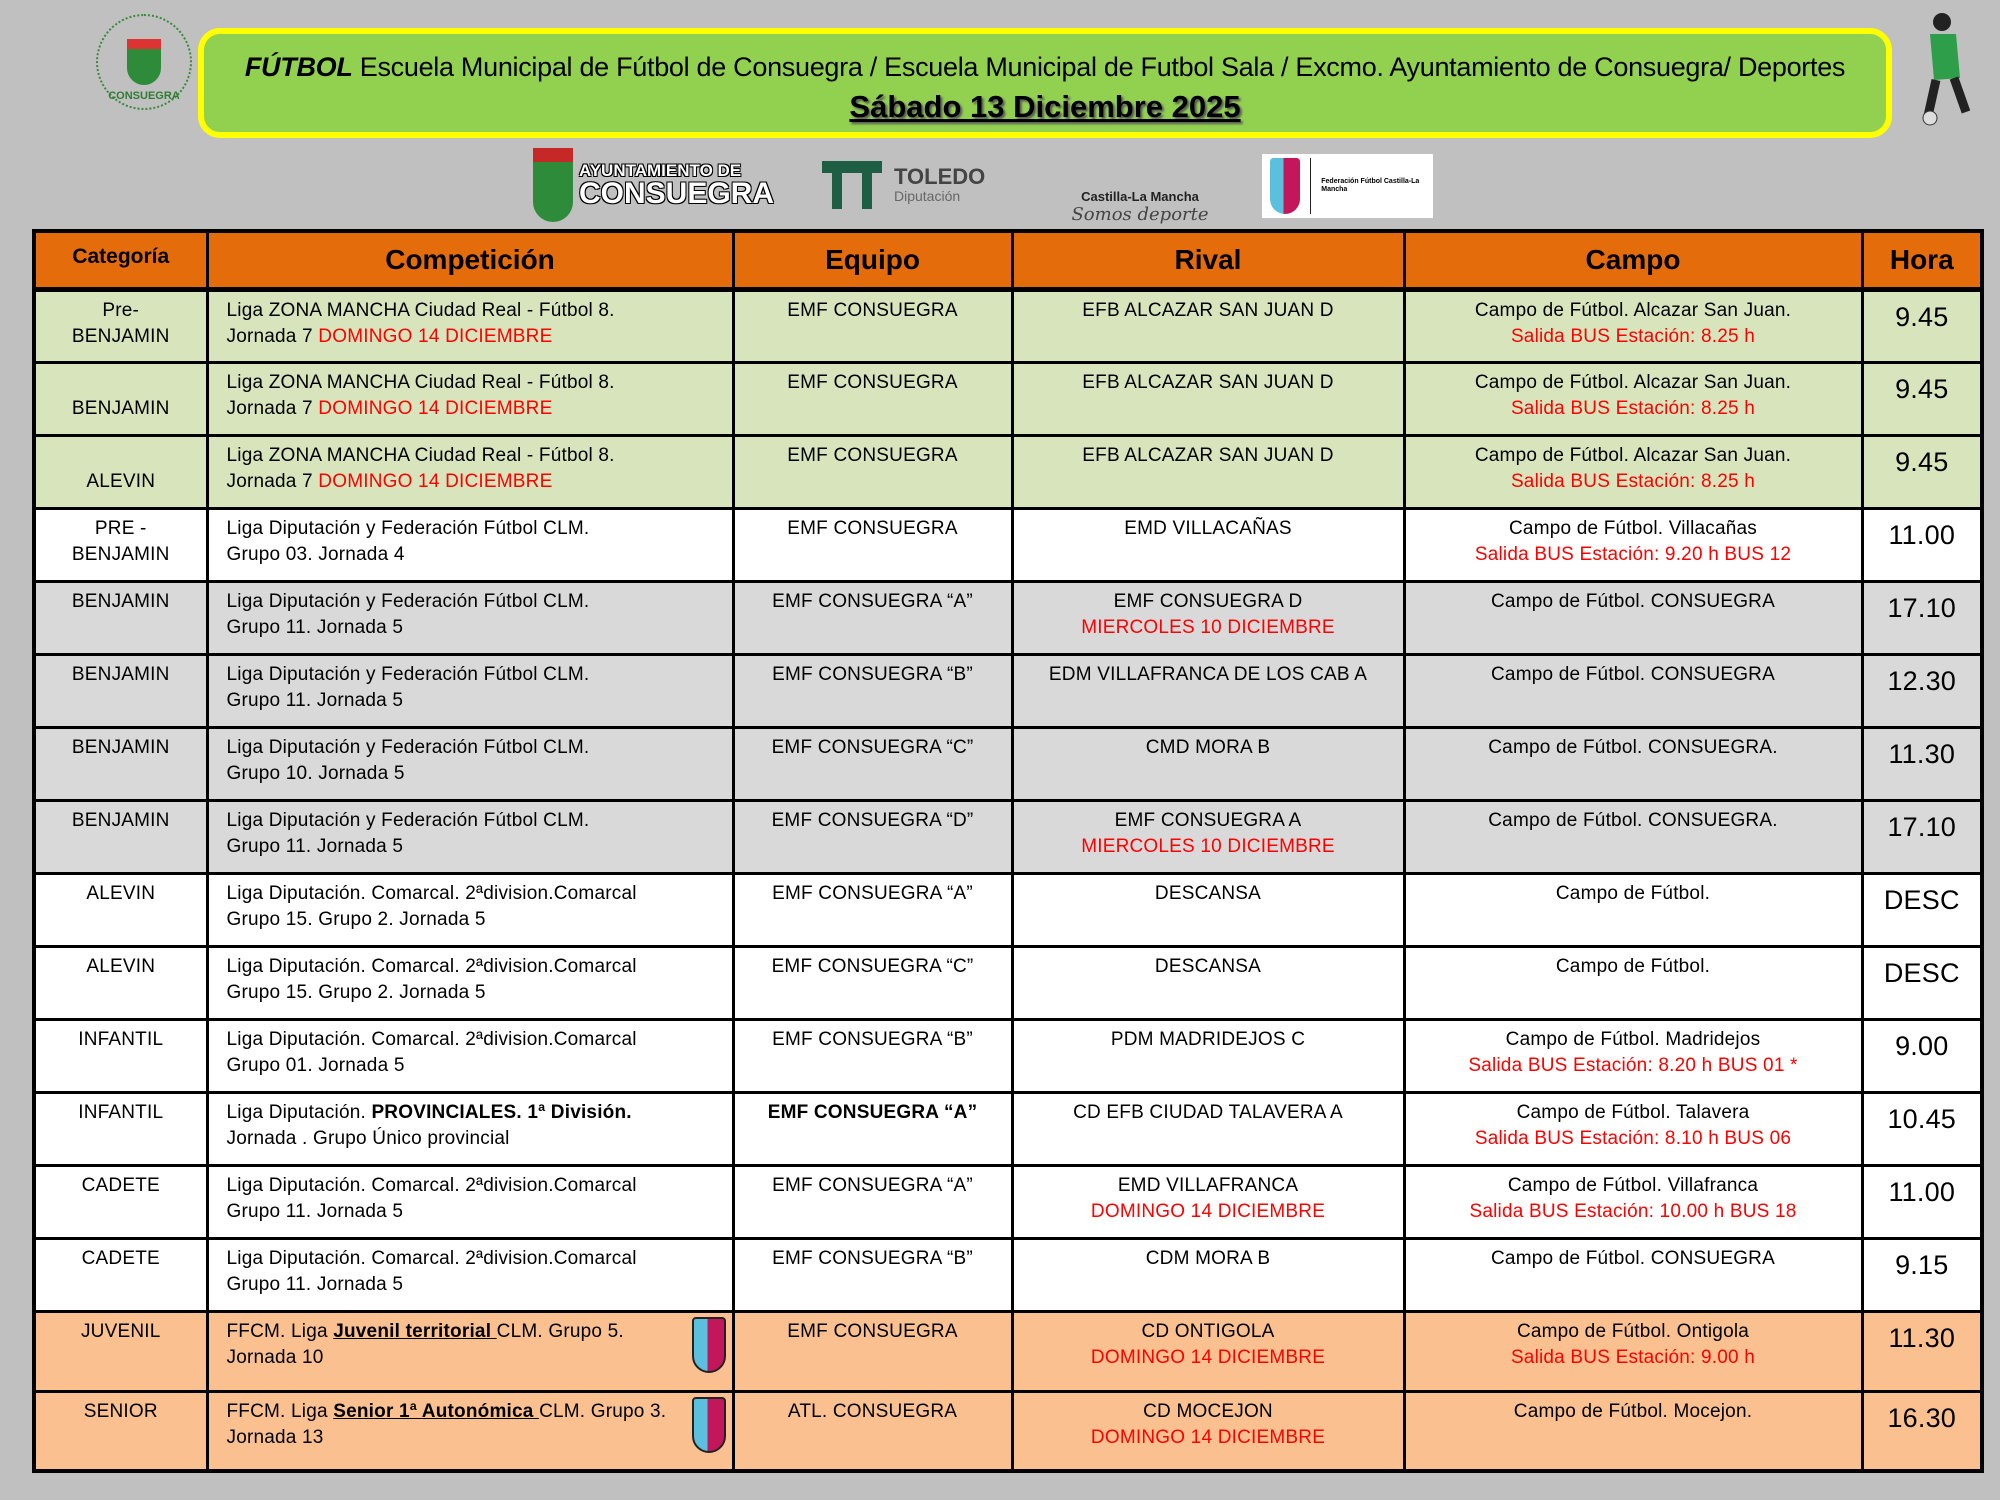 The height and width of the screenshot is (1500, 2000). I want to click on campo-line: Campo de Fútbol. Villacañas, so click(1633, 529).